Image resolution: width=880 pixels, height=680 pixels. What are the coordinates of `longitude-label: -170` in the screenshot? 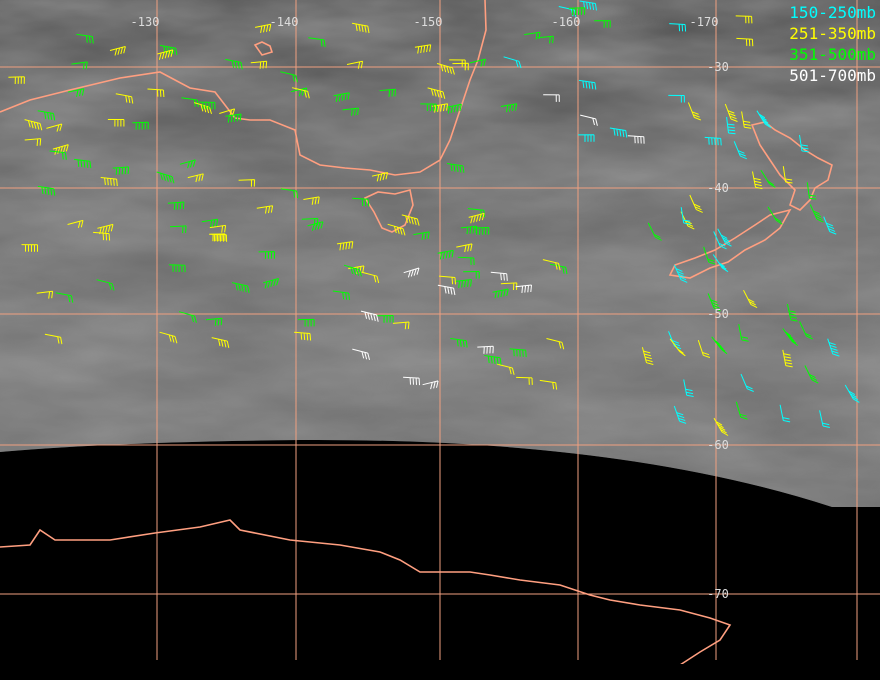 It's located at (704, 22).